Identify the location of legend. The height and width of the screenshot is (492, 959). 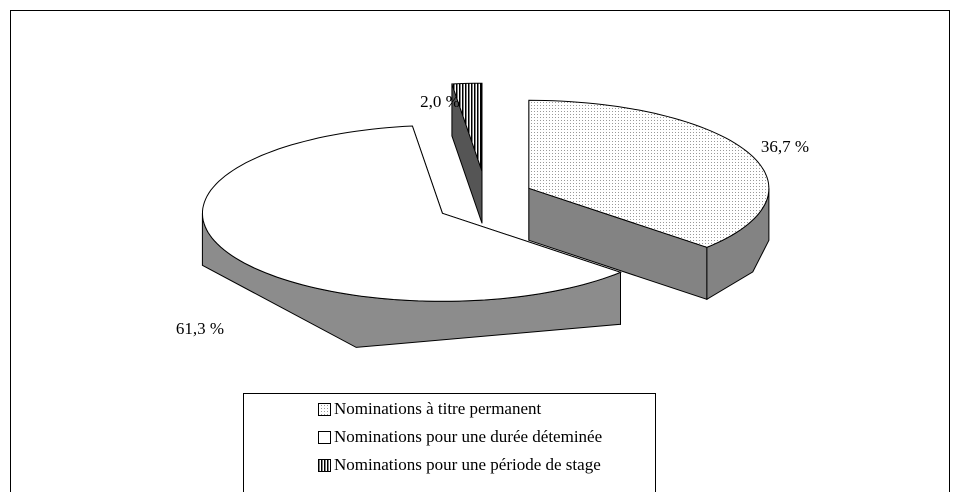
(449, 442).